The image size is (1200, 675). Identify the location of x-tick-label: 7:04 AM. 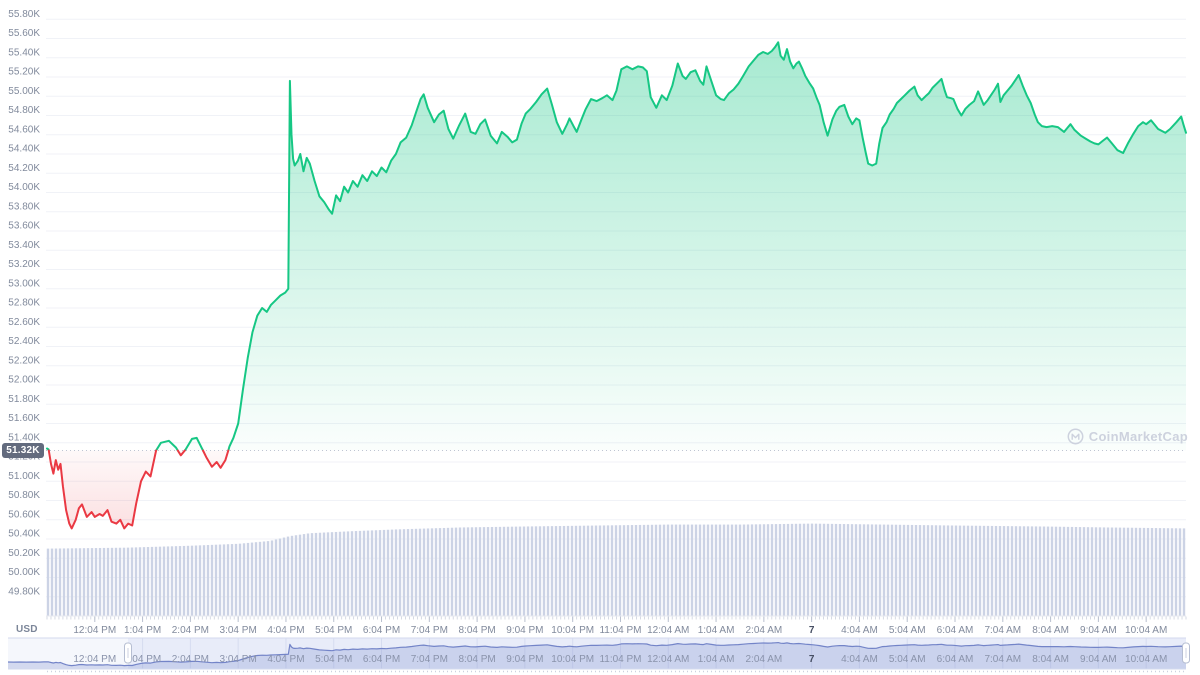
(1002, 630).